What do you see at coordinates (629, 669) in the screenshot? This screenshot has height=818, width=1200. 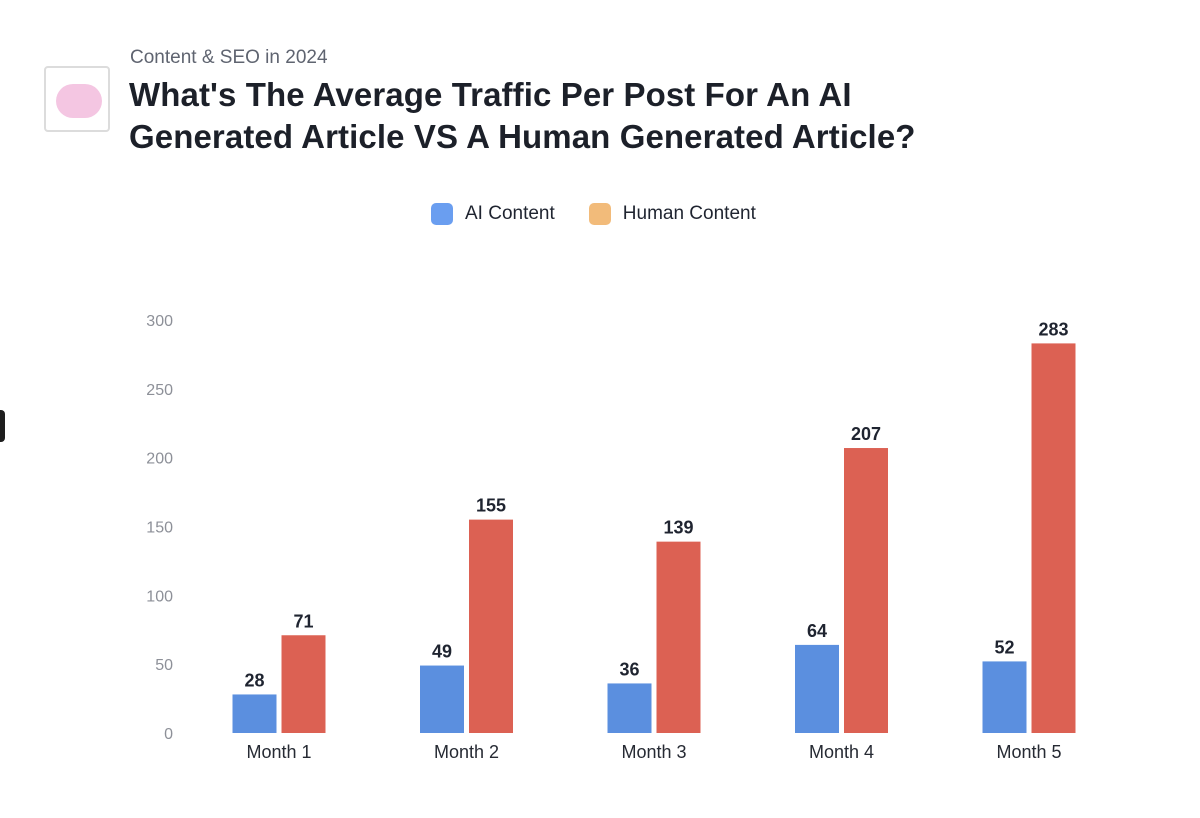 I see `ai-value-label: 36` at bounding box center [629, 669].